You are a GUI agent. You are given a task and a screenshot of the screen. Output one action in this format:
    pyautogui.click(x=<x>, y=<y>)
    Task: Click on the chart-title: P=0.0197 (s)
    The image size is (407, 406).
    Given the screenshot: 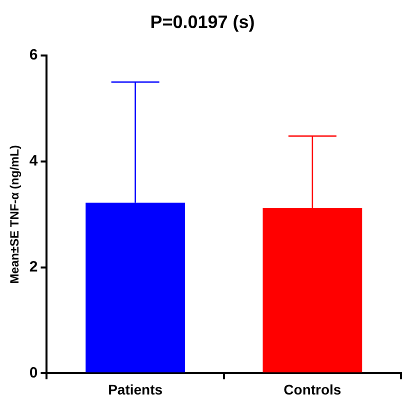 What is the action you would take?
    pyautogui.click(x=202, y=22)
    